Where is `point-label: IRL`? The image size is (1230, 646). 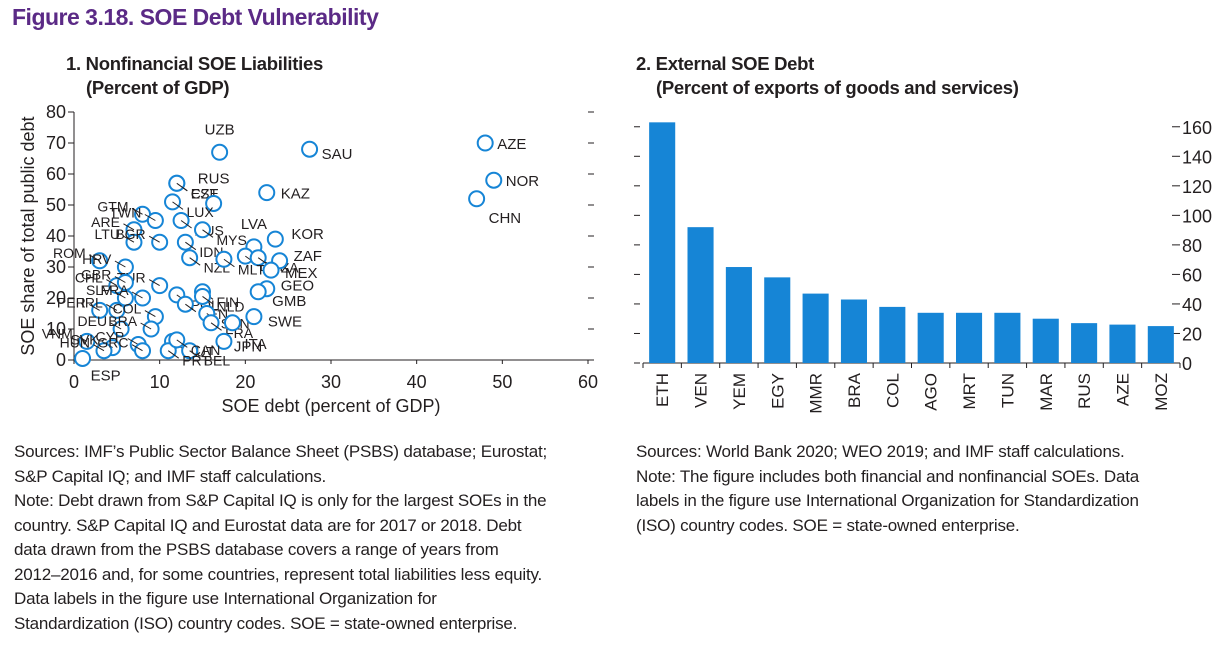 point-label: IRL is located at coordinates (92, 302).